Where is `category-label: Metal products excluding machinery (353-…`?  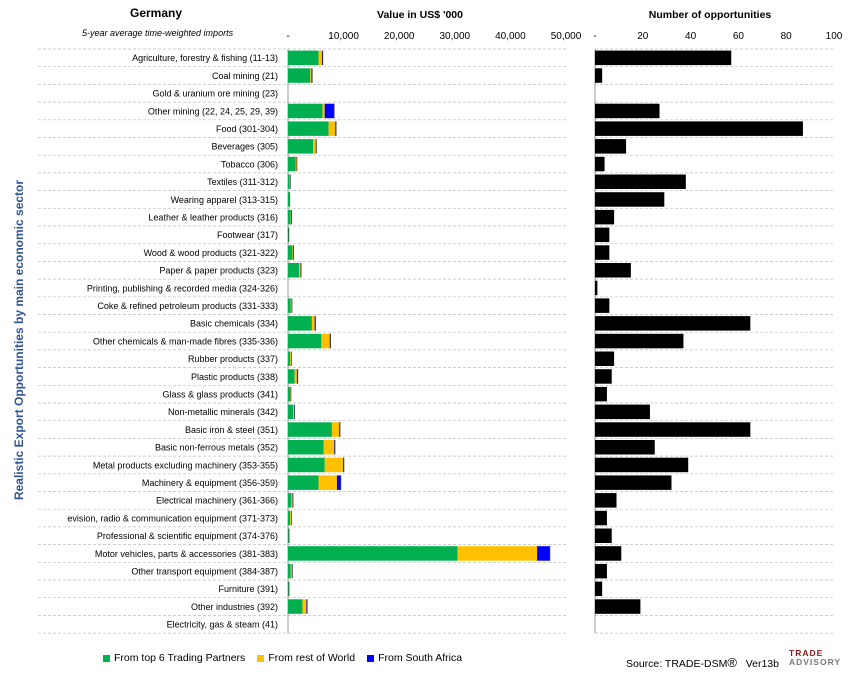 category-label: Metal products excluding machinery (353-… is located at coordinates (185, 465).